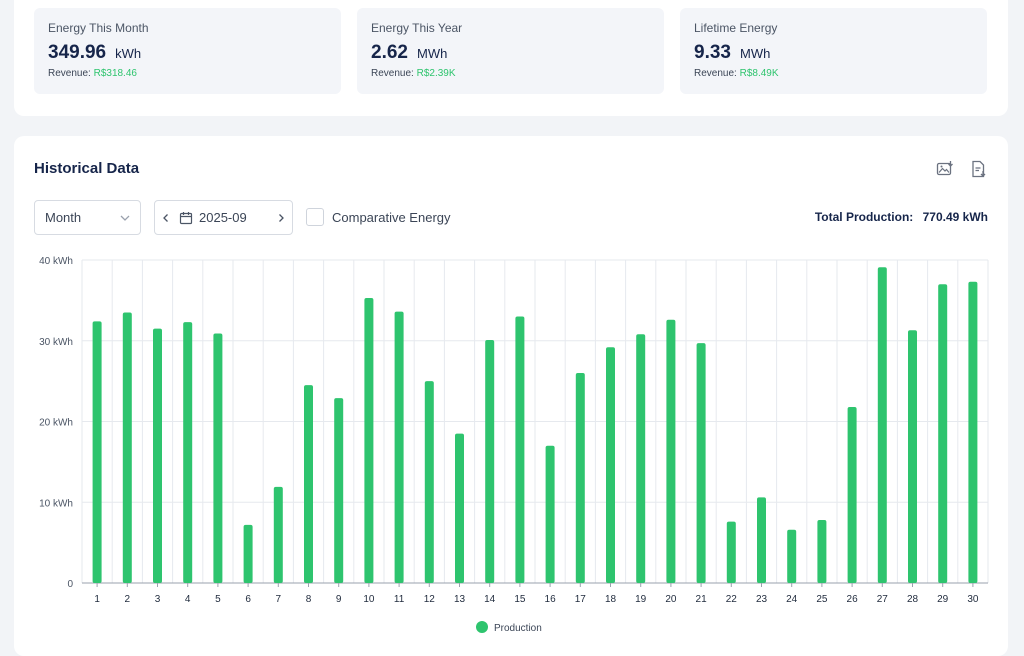  I want to click on x-tick-label: 8, so click(309, 599).